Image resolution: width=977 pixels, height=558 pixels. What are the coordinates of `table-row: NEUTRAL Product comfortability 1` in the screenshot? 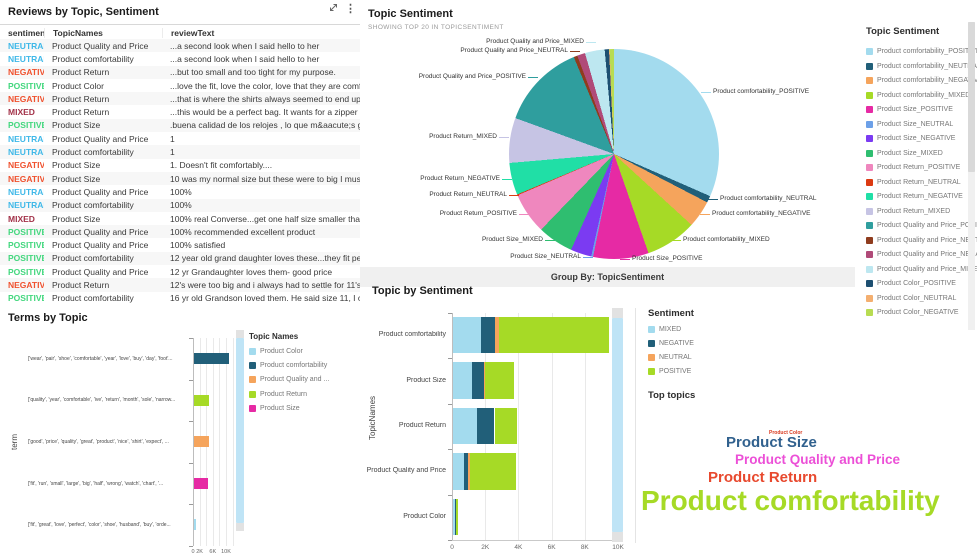 It's located at (180, 152).